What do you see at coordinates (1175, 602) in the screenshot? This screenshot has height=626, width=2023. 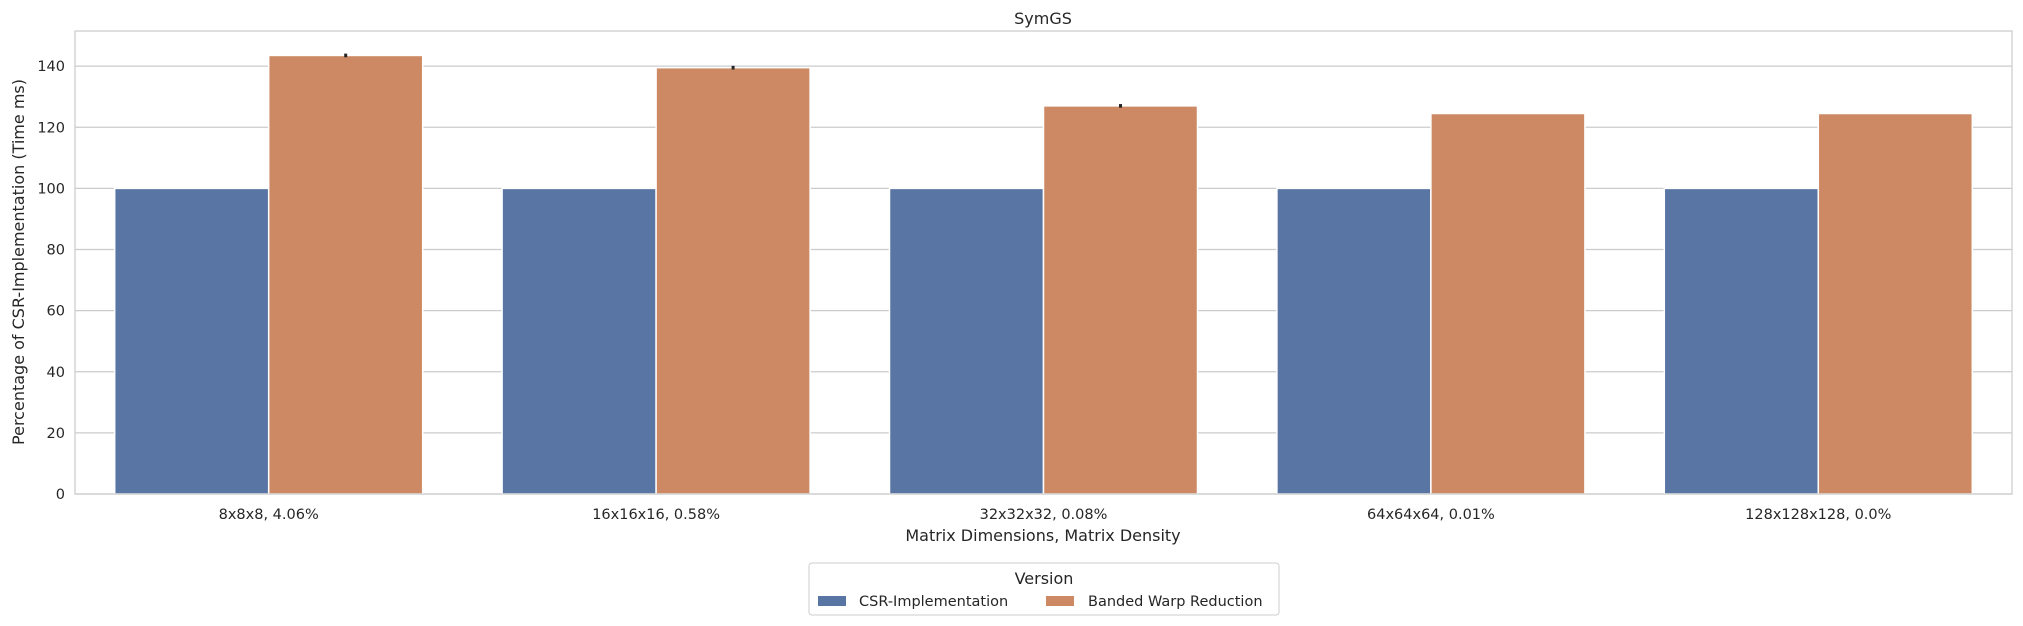 I see `legend-label-banded-warp-reduction: Banded Warp Reduction` at bounding box center [1175, 602].